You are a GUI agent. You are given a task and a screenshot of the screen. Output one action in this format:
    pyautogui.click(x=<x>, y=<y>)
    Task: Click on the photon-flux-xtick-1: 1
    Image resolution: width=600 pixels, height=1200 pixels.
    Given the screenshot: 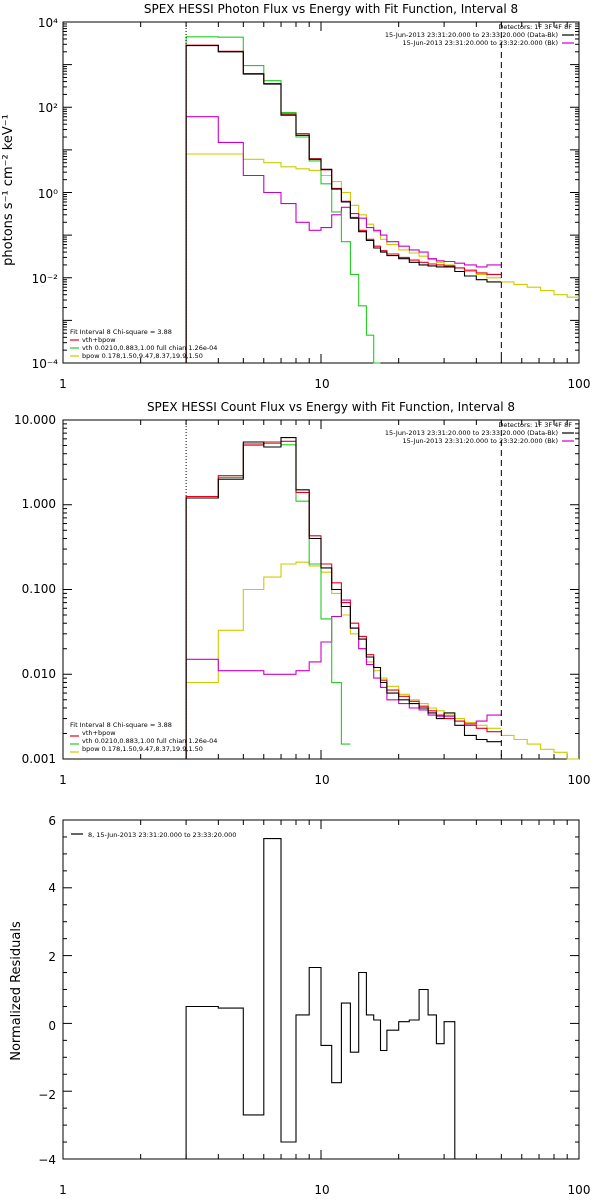 What is the action you would take?
    pyautogui.click(x=63, y=384)
    